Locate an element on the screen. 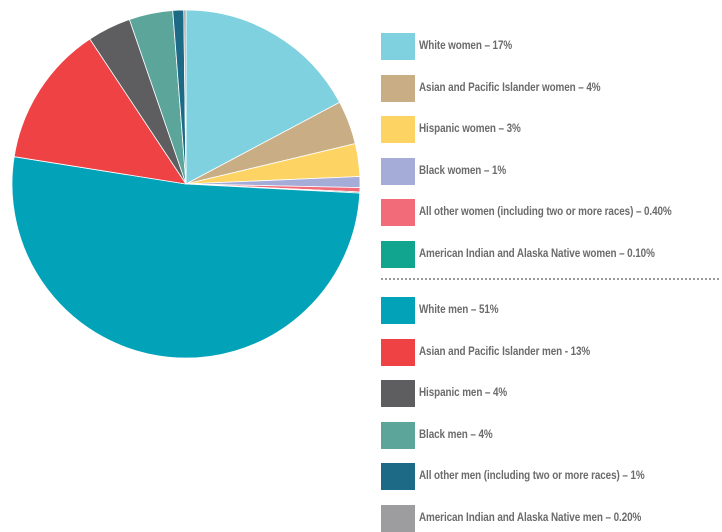  legend-label: Black women – 1% is located at coordinates (463, 171).